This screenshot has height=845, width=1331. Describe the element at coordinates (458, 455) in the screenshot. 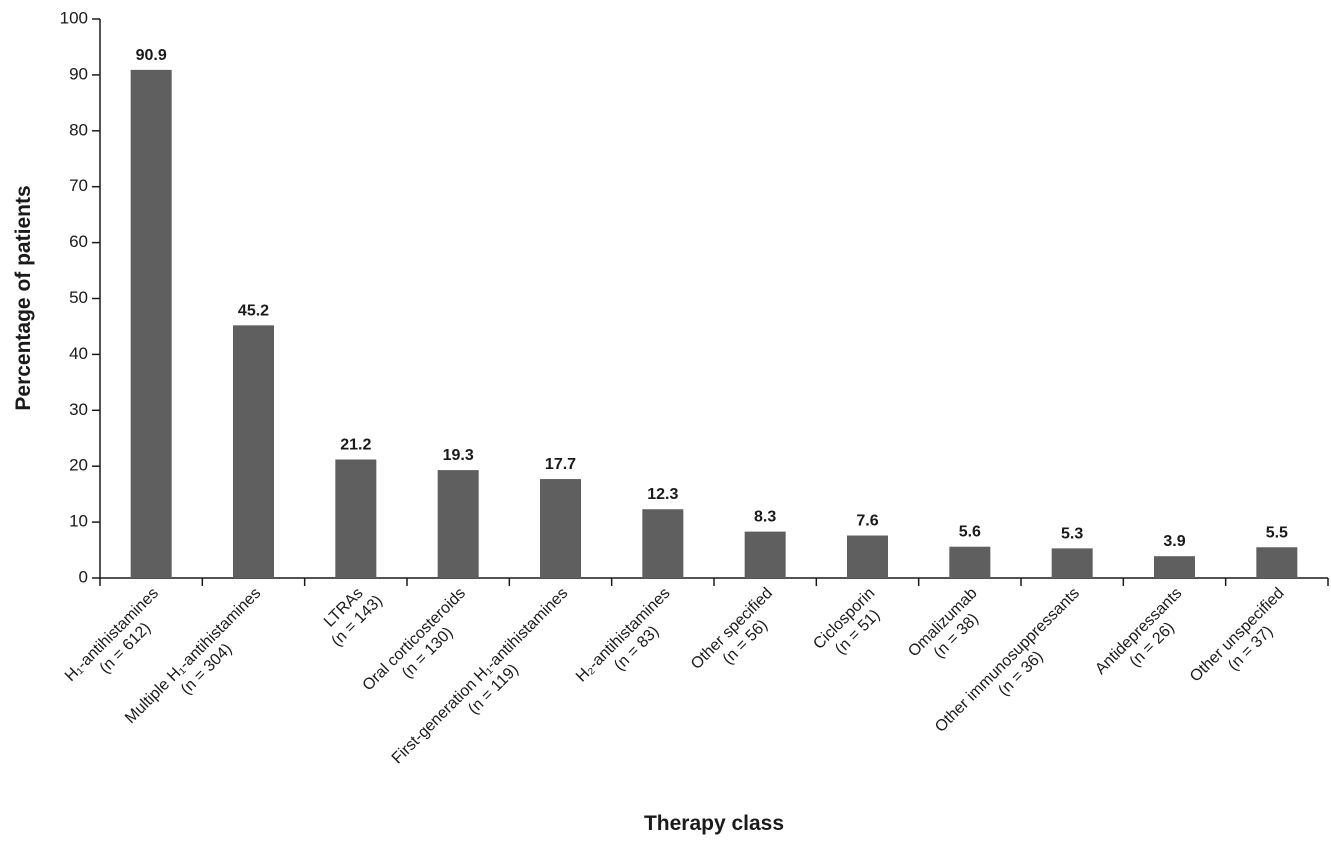

I see `value-label: 19.3` at that location.